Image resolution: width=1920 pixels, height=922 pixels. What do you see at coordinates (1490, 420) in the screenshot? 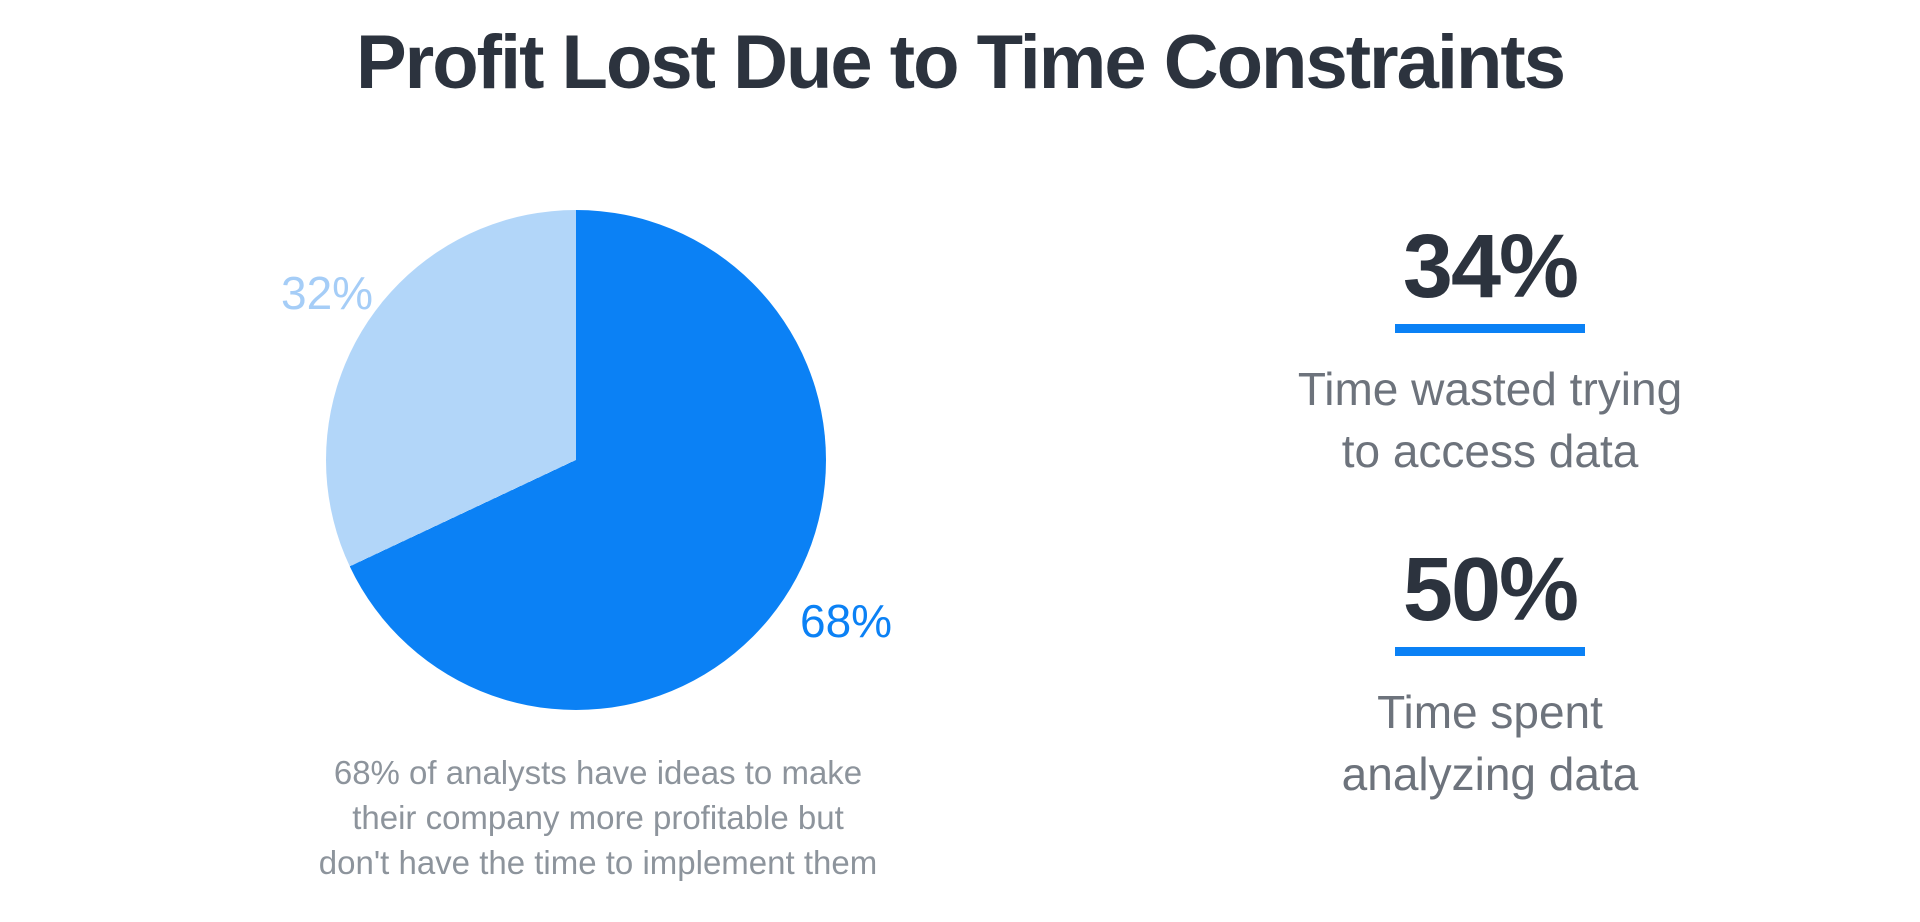
I see `stat-label-time-wasted: Time wasted trying to access data` at bounding box center [1490, 420].